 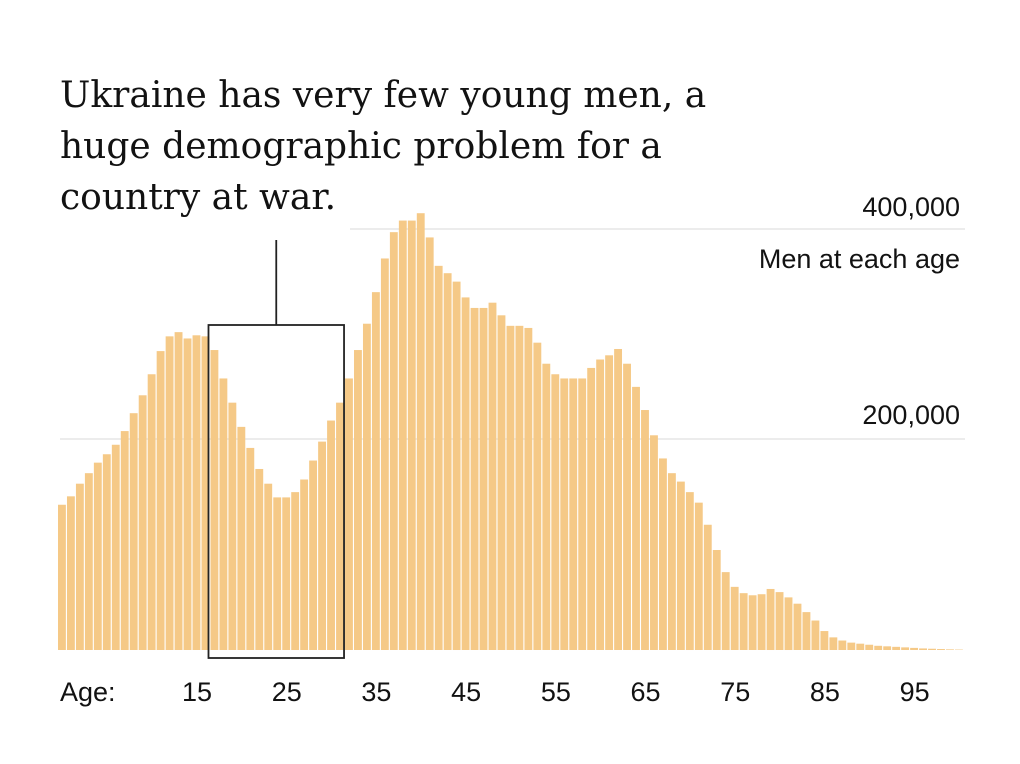 I want to click on x-tick-label-45: 45, so click(x=466, y=692).